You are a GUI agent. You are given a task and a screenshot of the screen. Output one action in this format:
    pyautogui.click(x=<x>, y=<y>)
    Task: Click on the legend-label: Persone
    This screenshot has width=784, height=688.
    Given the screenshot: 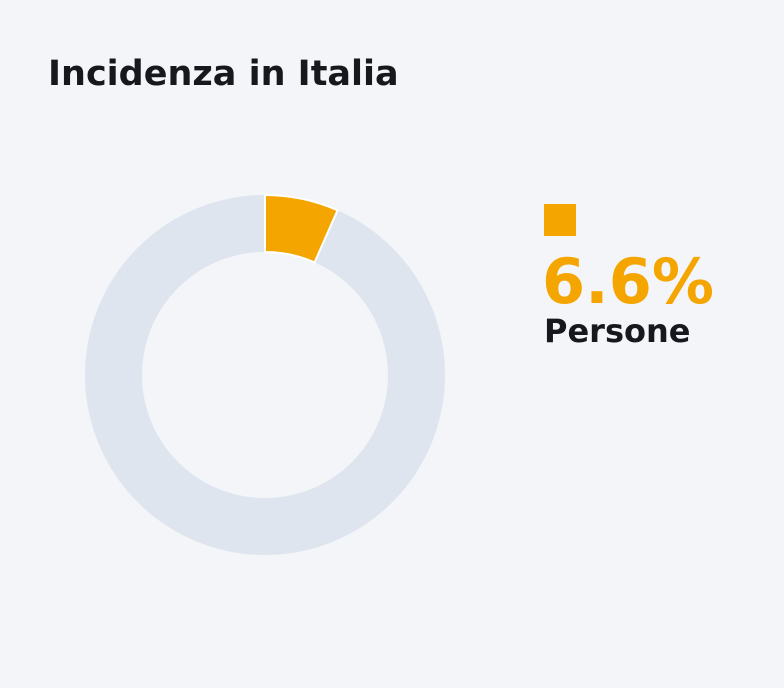 What is the action you would take?
    pyautogui.click(x=617, y=331)
    